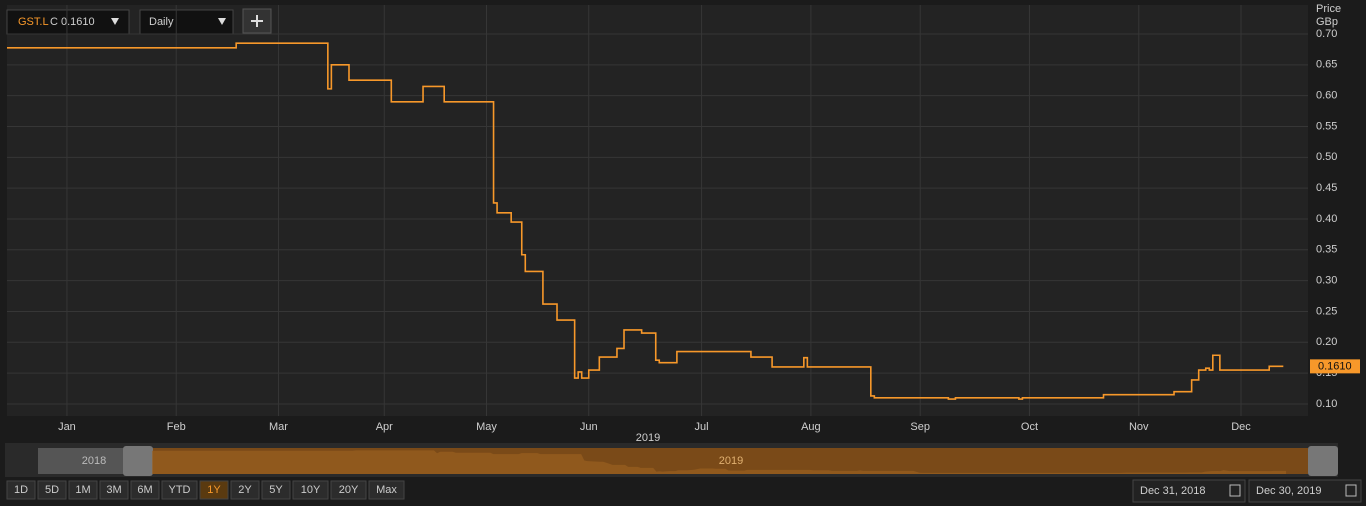  What do you see at coordinates (94, 461) in the screenshot?
I see `navigator-label: 2018` at bounding box center [94, 461].